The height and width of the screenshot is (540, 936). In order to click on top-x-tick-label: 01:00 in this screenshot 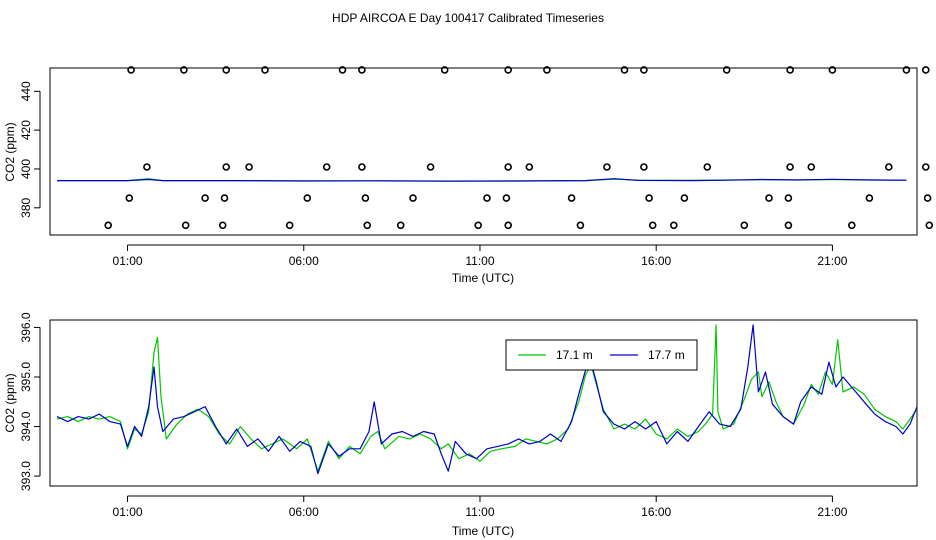, I will do `click(128, 261)`.